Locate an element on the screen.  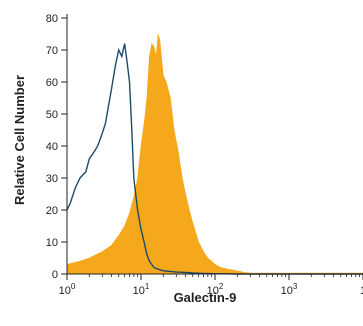
y-tick-label: 40 is located at coordinates (52, 147).